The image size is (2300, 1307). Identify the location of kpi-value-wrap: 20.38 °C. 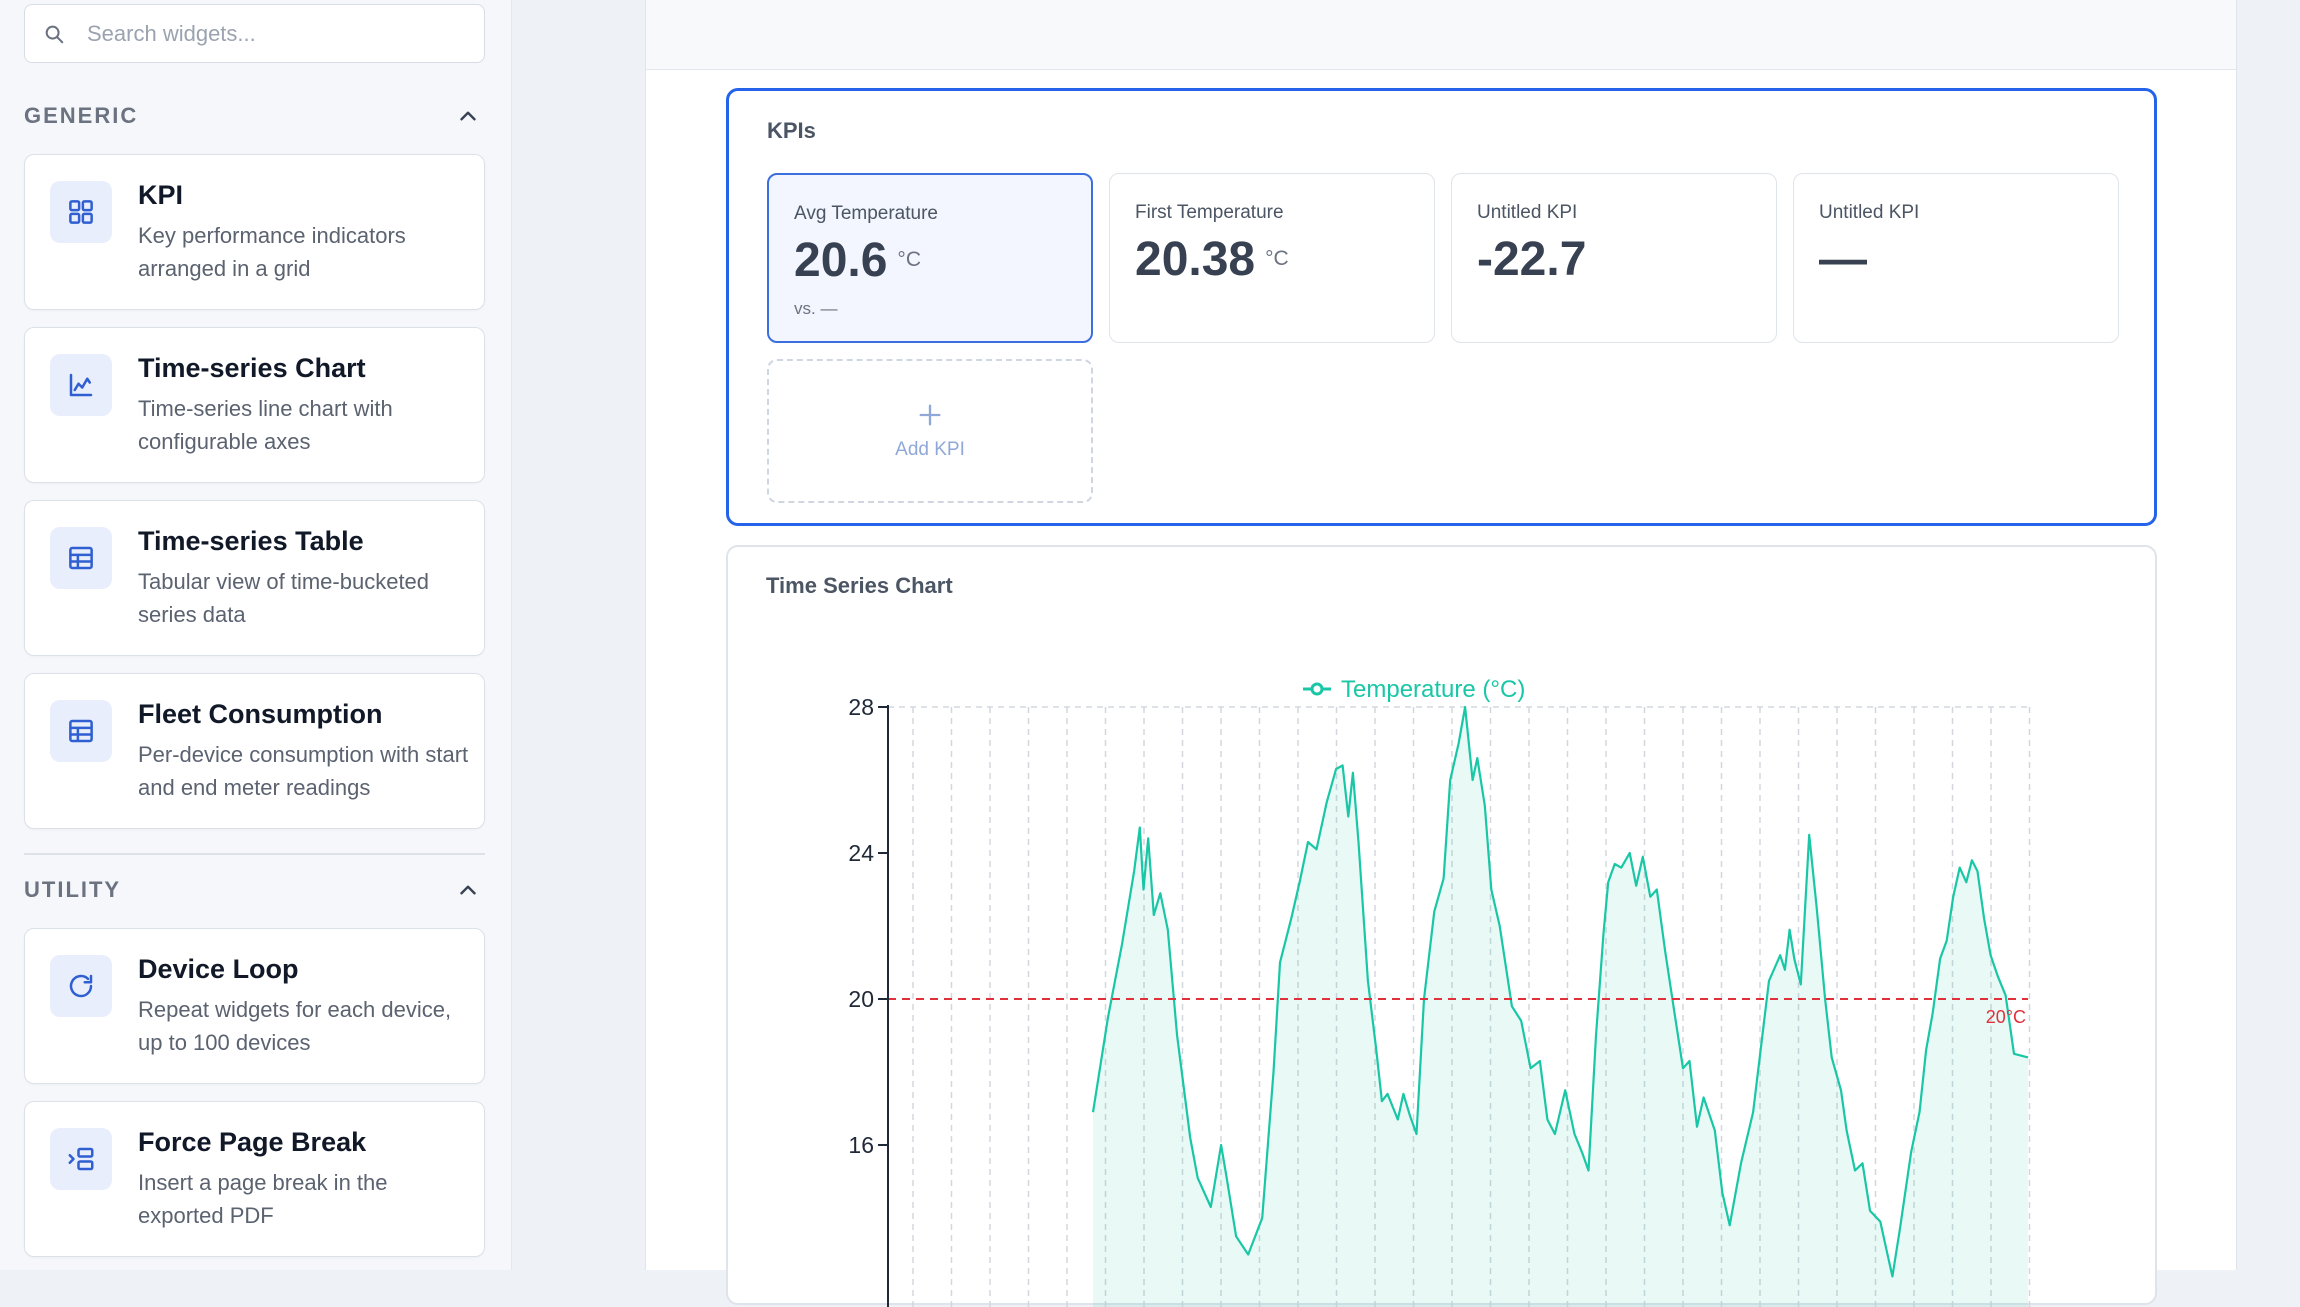
(1212, 259).